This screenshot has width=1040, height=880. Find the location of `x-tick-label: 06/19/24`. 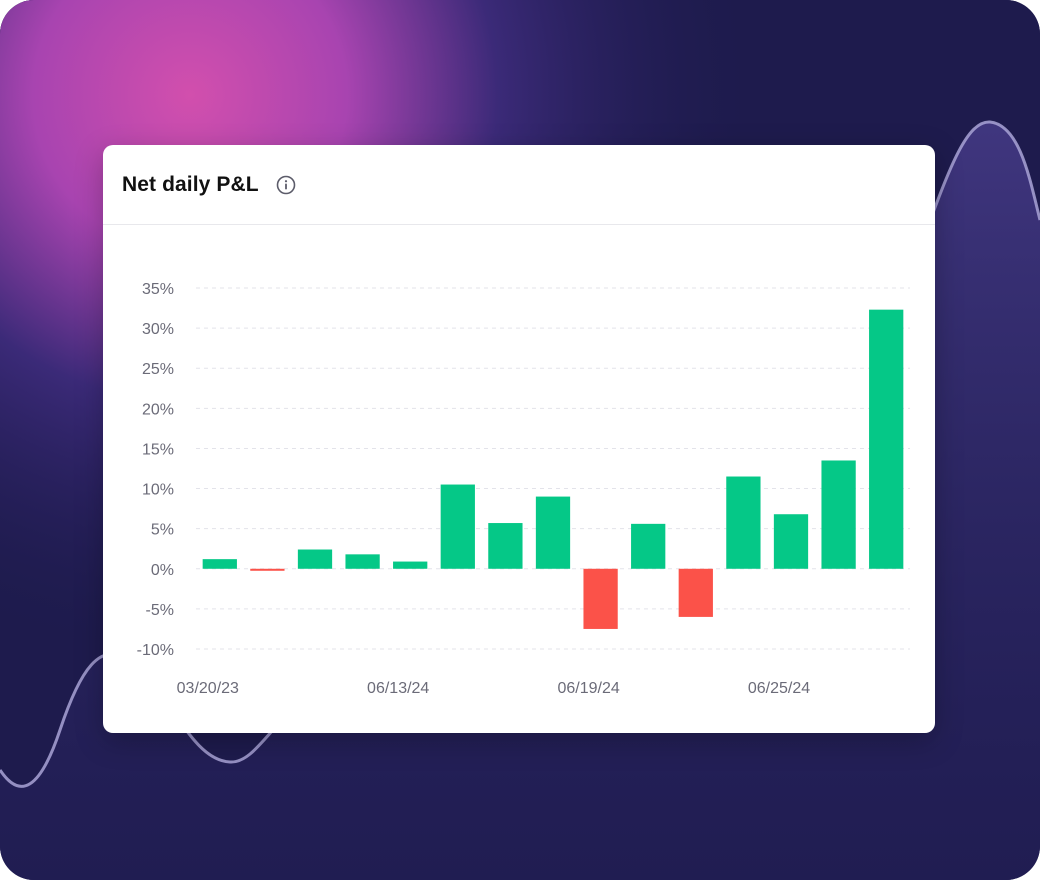

x-tick-label: 06/19/24 is located at coordinates (588, 688).